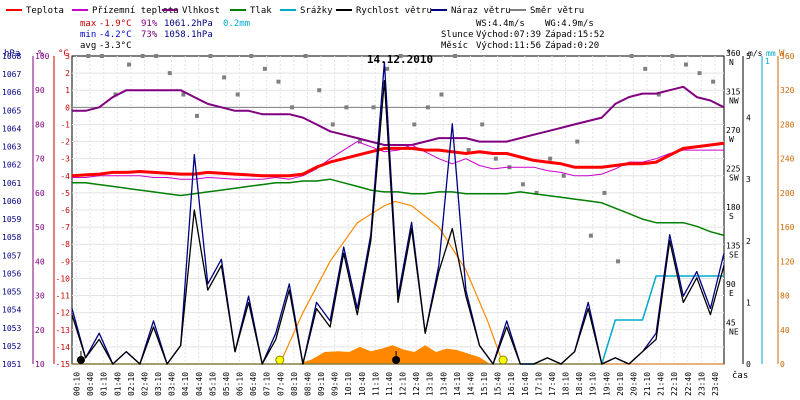 The image size is (800, 400). Describe the element at coordinates (67, 73) in the screenshot. I see `tick-c-1: 2` at that location.